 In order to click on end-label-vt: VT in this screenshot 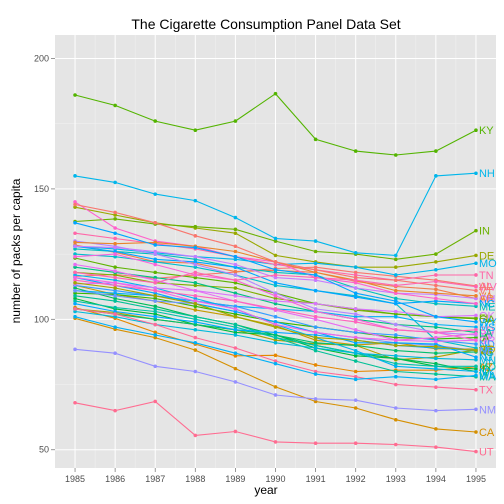, I will do `click(486, 292)`.